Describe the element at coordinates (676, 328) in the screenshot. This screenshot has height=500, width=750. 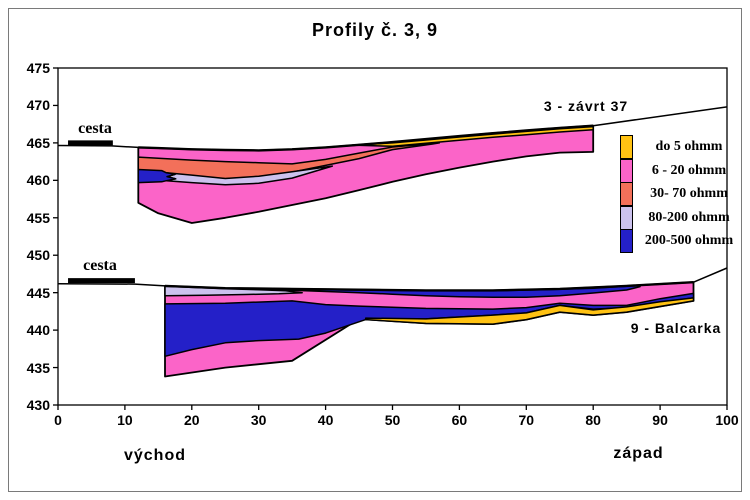
I see `profile-9-label: 9 - Balcarka` at that location.